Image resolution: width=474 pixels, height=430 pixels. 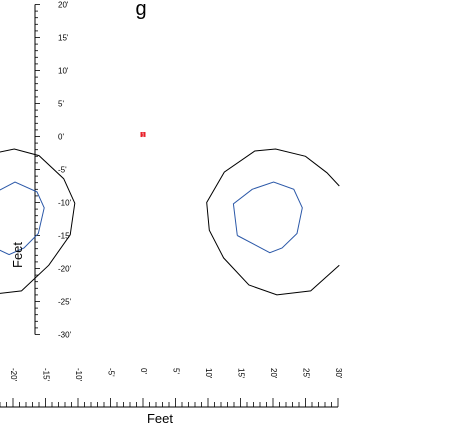 I want to click on x-tick-label: 30', so click(x=338, y=373).